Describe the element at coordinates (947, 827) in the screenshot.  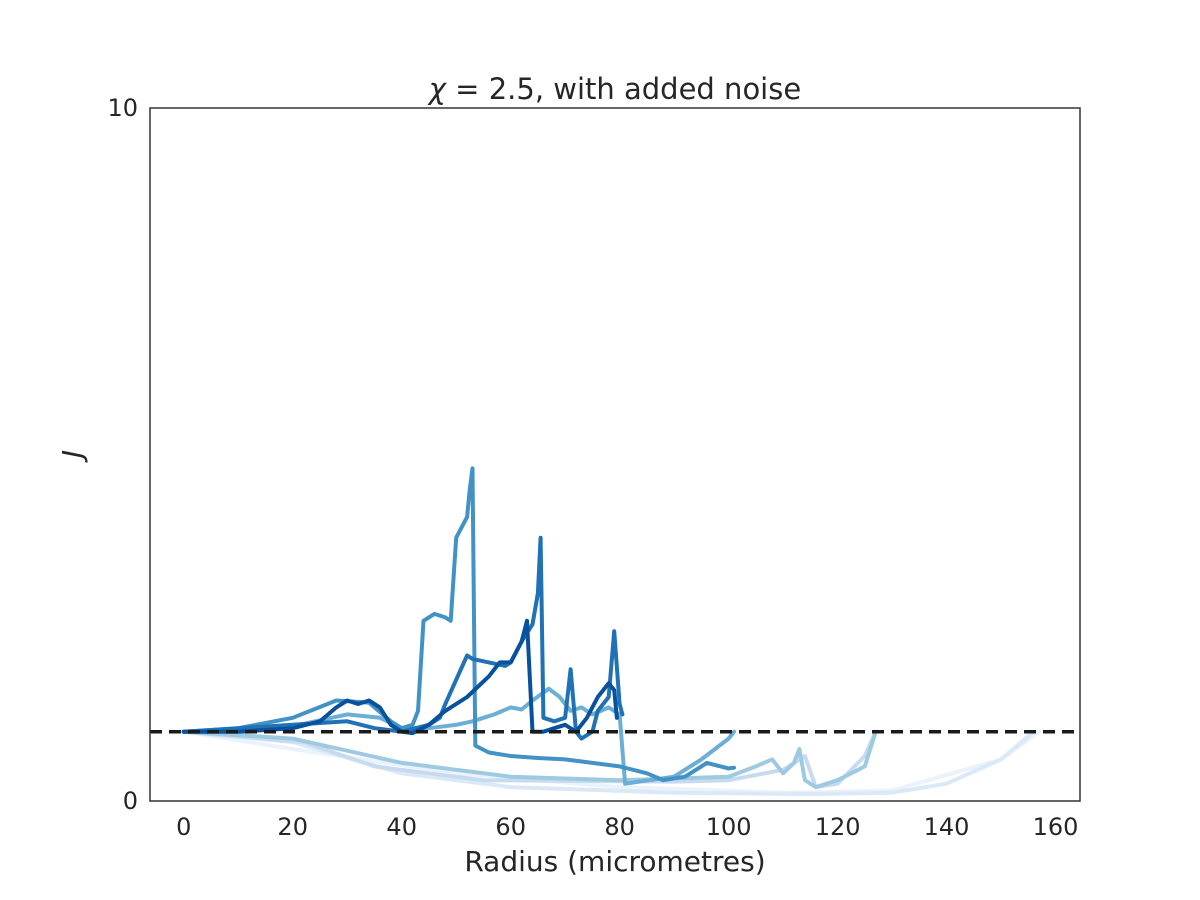
I see `x-tick-label: 140` at that location.